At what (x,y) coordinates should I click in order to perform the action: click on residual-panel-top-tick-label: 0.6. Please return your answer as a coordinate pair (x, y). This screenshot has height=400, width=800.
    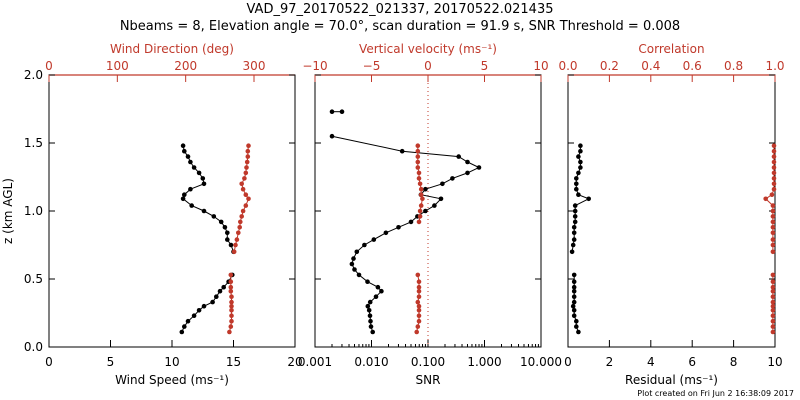
    Looking at the image, I should click on (692, 66).